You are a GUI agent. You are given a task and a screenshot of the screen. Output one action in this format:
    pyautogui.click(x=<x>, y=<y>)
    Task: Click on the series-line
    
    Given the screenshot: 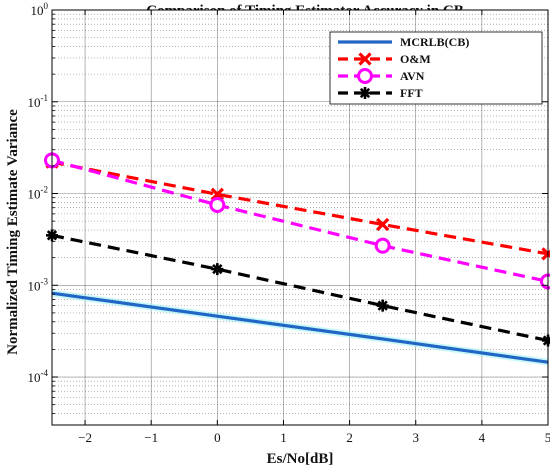 What is the action you would take?
    pyautogui.click(x=300, y=327)
    